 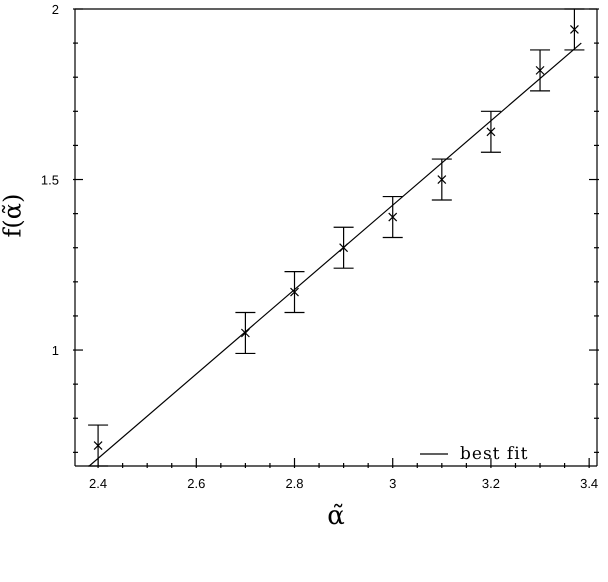 I want to click on x-tick-label: 2.6, so click(x=196, y=483).